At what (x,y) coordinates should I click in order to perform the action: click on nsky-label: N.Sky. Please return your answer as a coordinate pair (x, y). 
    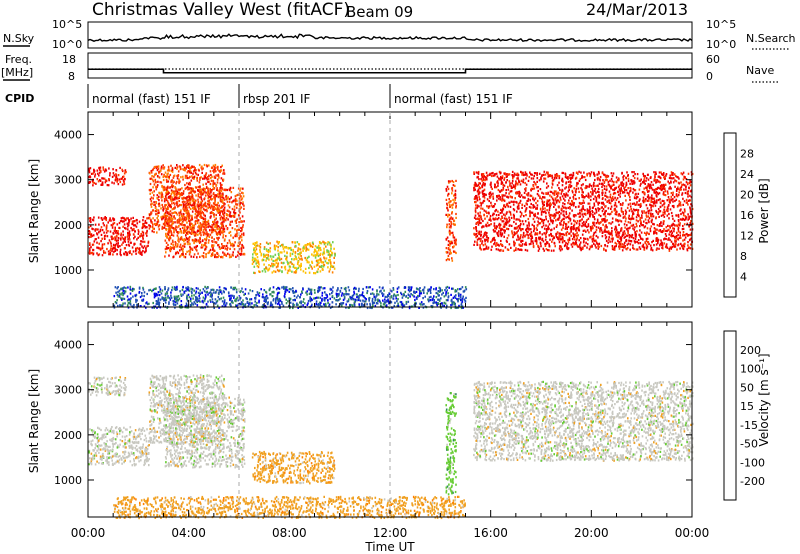
    Looking at the image, I should click on (19, 38).